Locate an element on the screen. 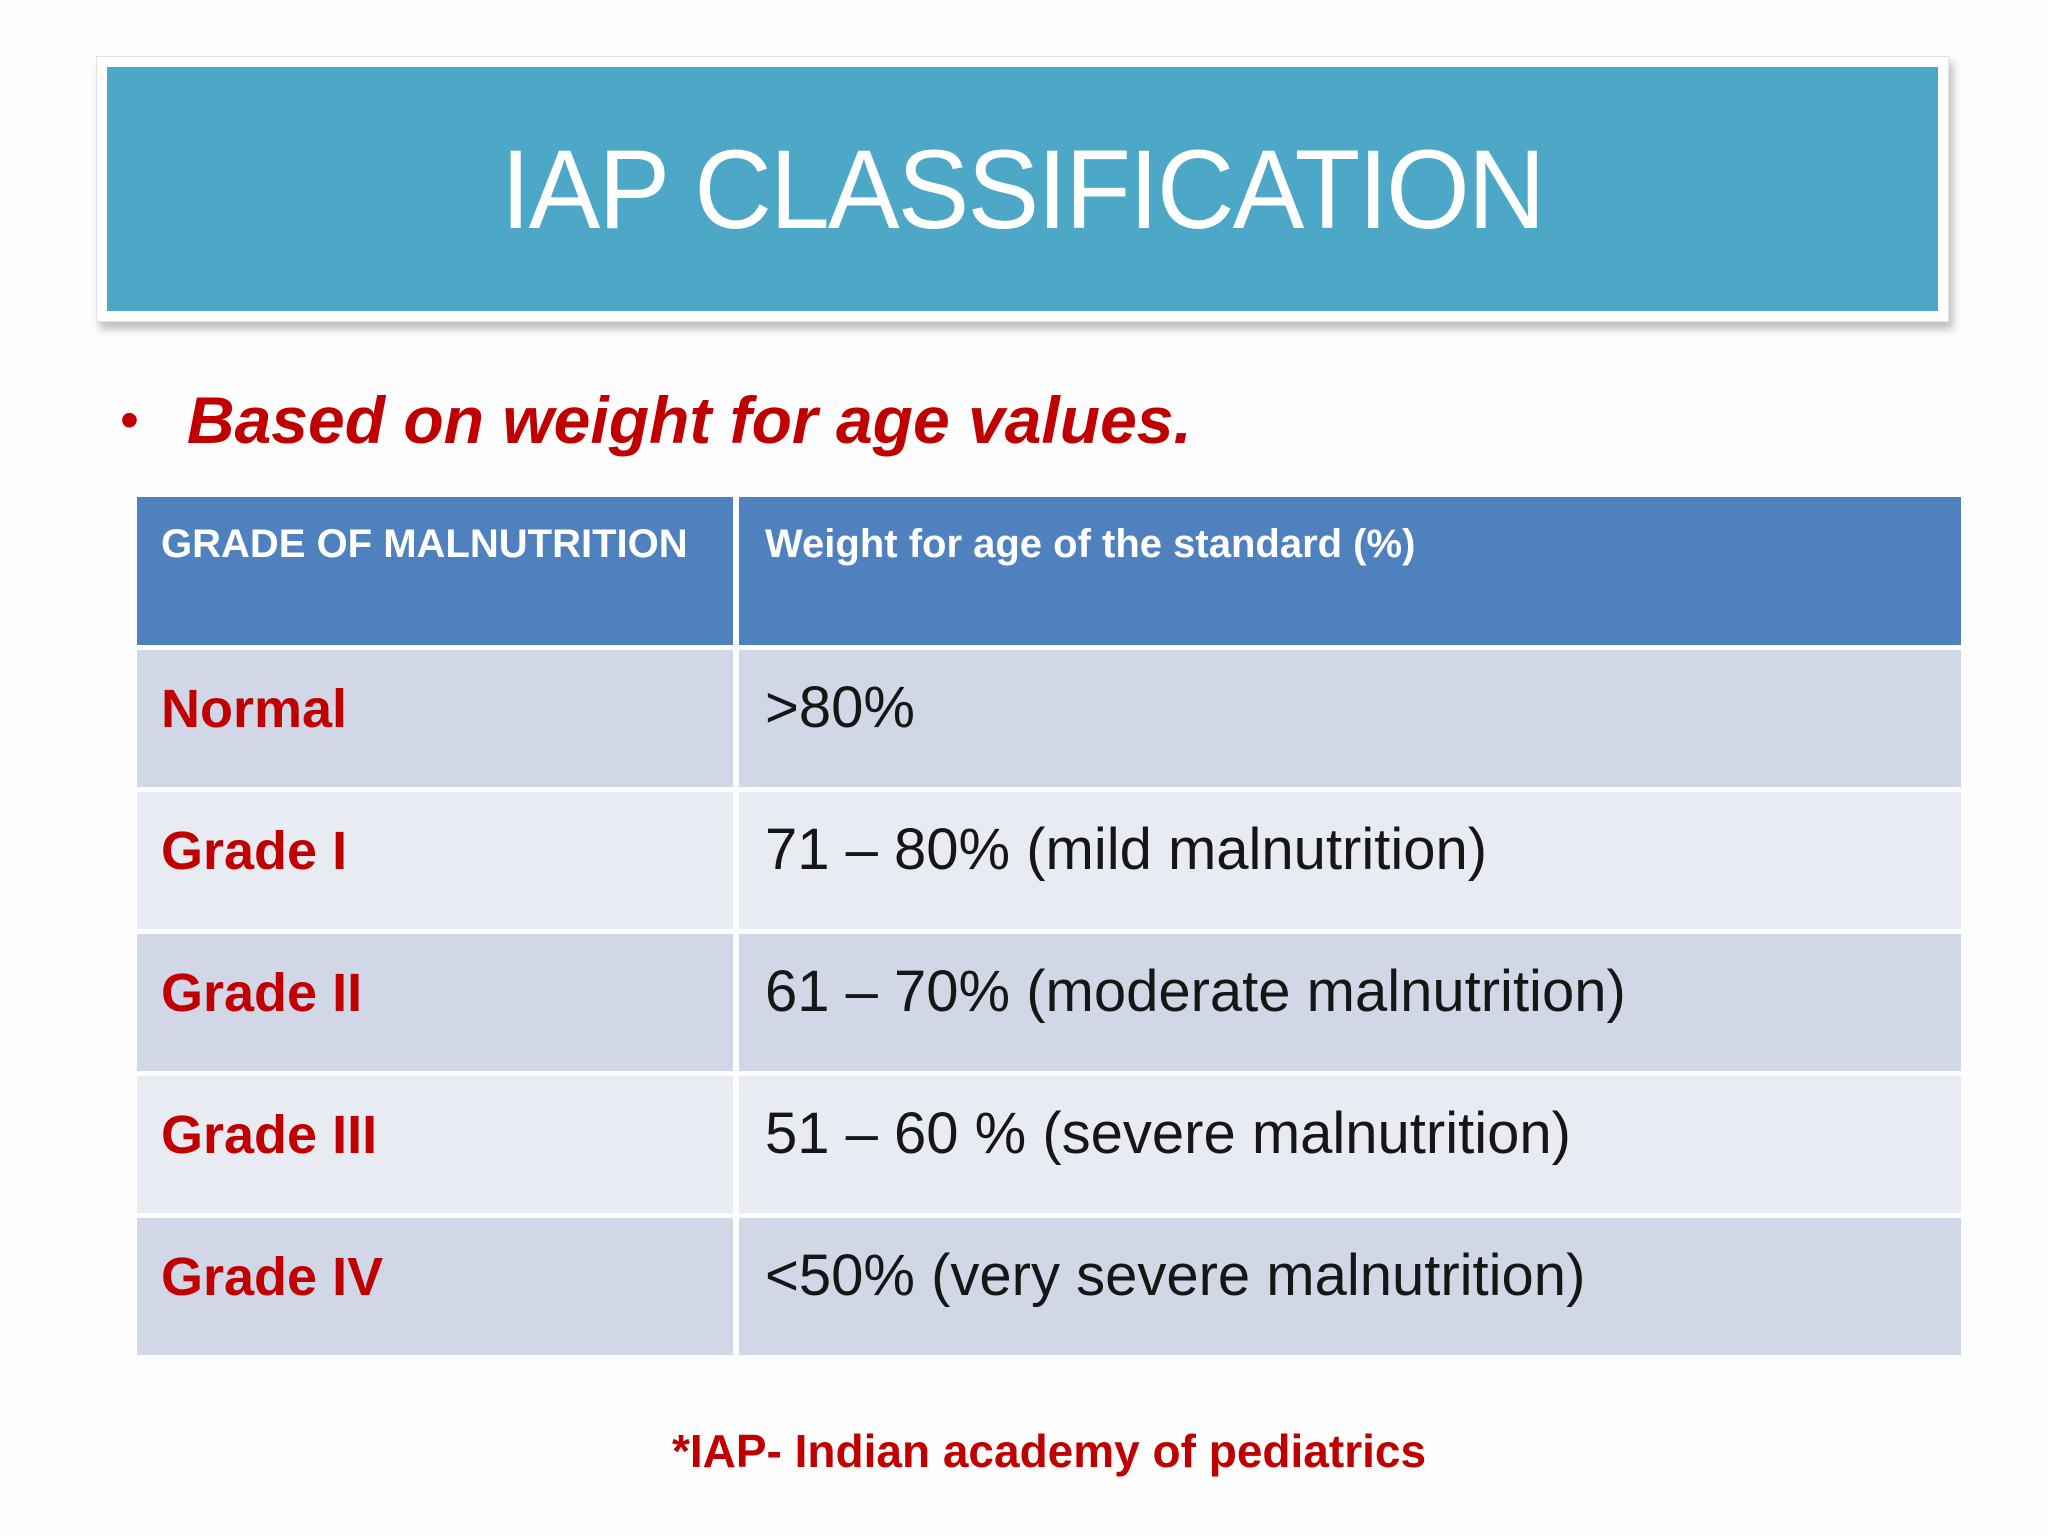 This screenshot has height=1536, width=2048. grade-cell: Grade I is located at coordinates (435, 860).